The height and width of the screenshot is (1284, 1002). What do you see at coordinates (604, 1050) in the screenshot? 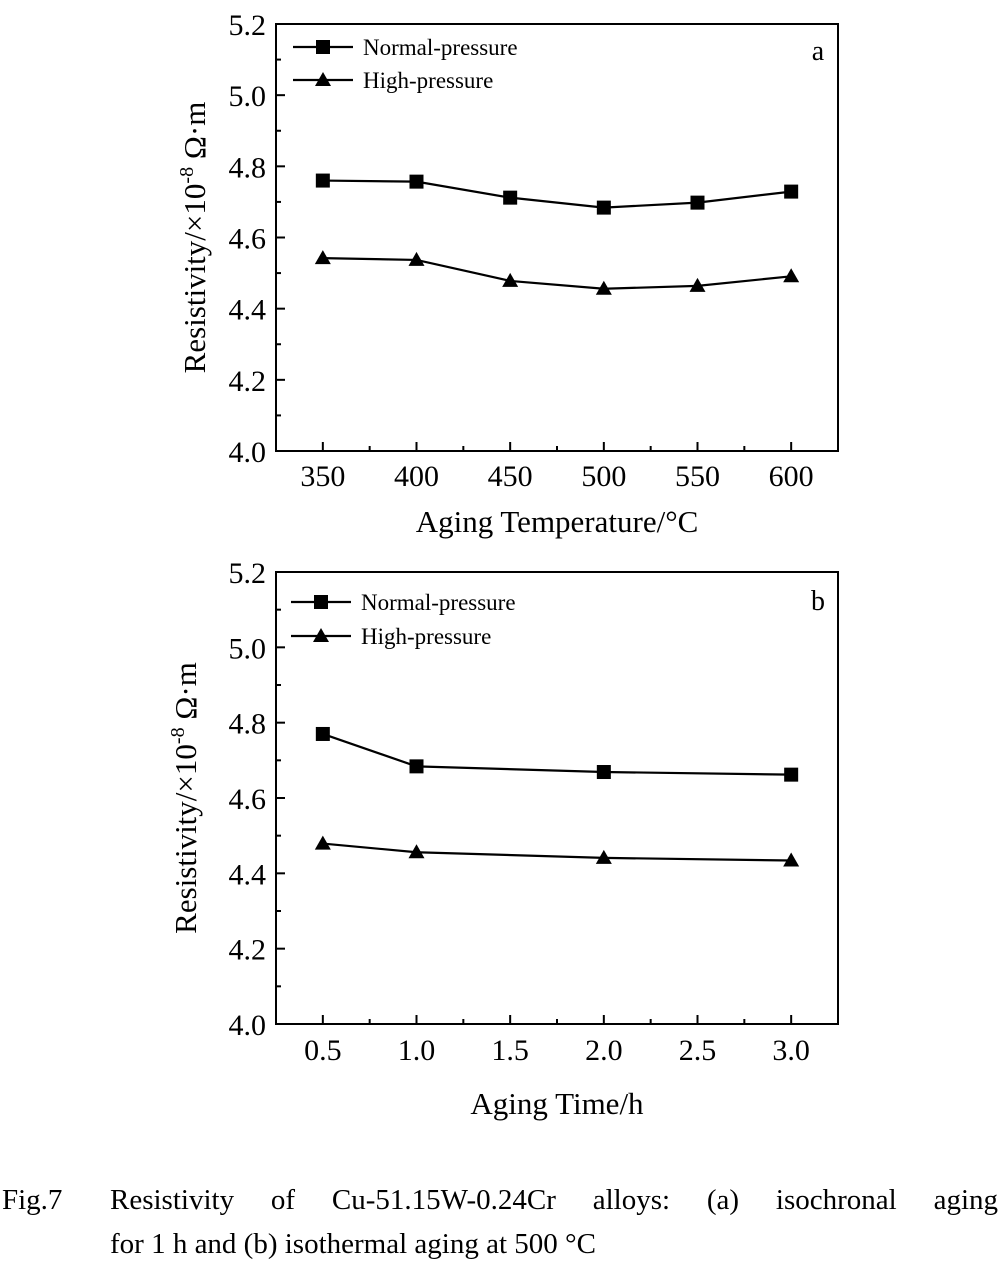
I see `x-tick-label: 2.0` at bounding box center [604, 1050].